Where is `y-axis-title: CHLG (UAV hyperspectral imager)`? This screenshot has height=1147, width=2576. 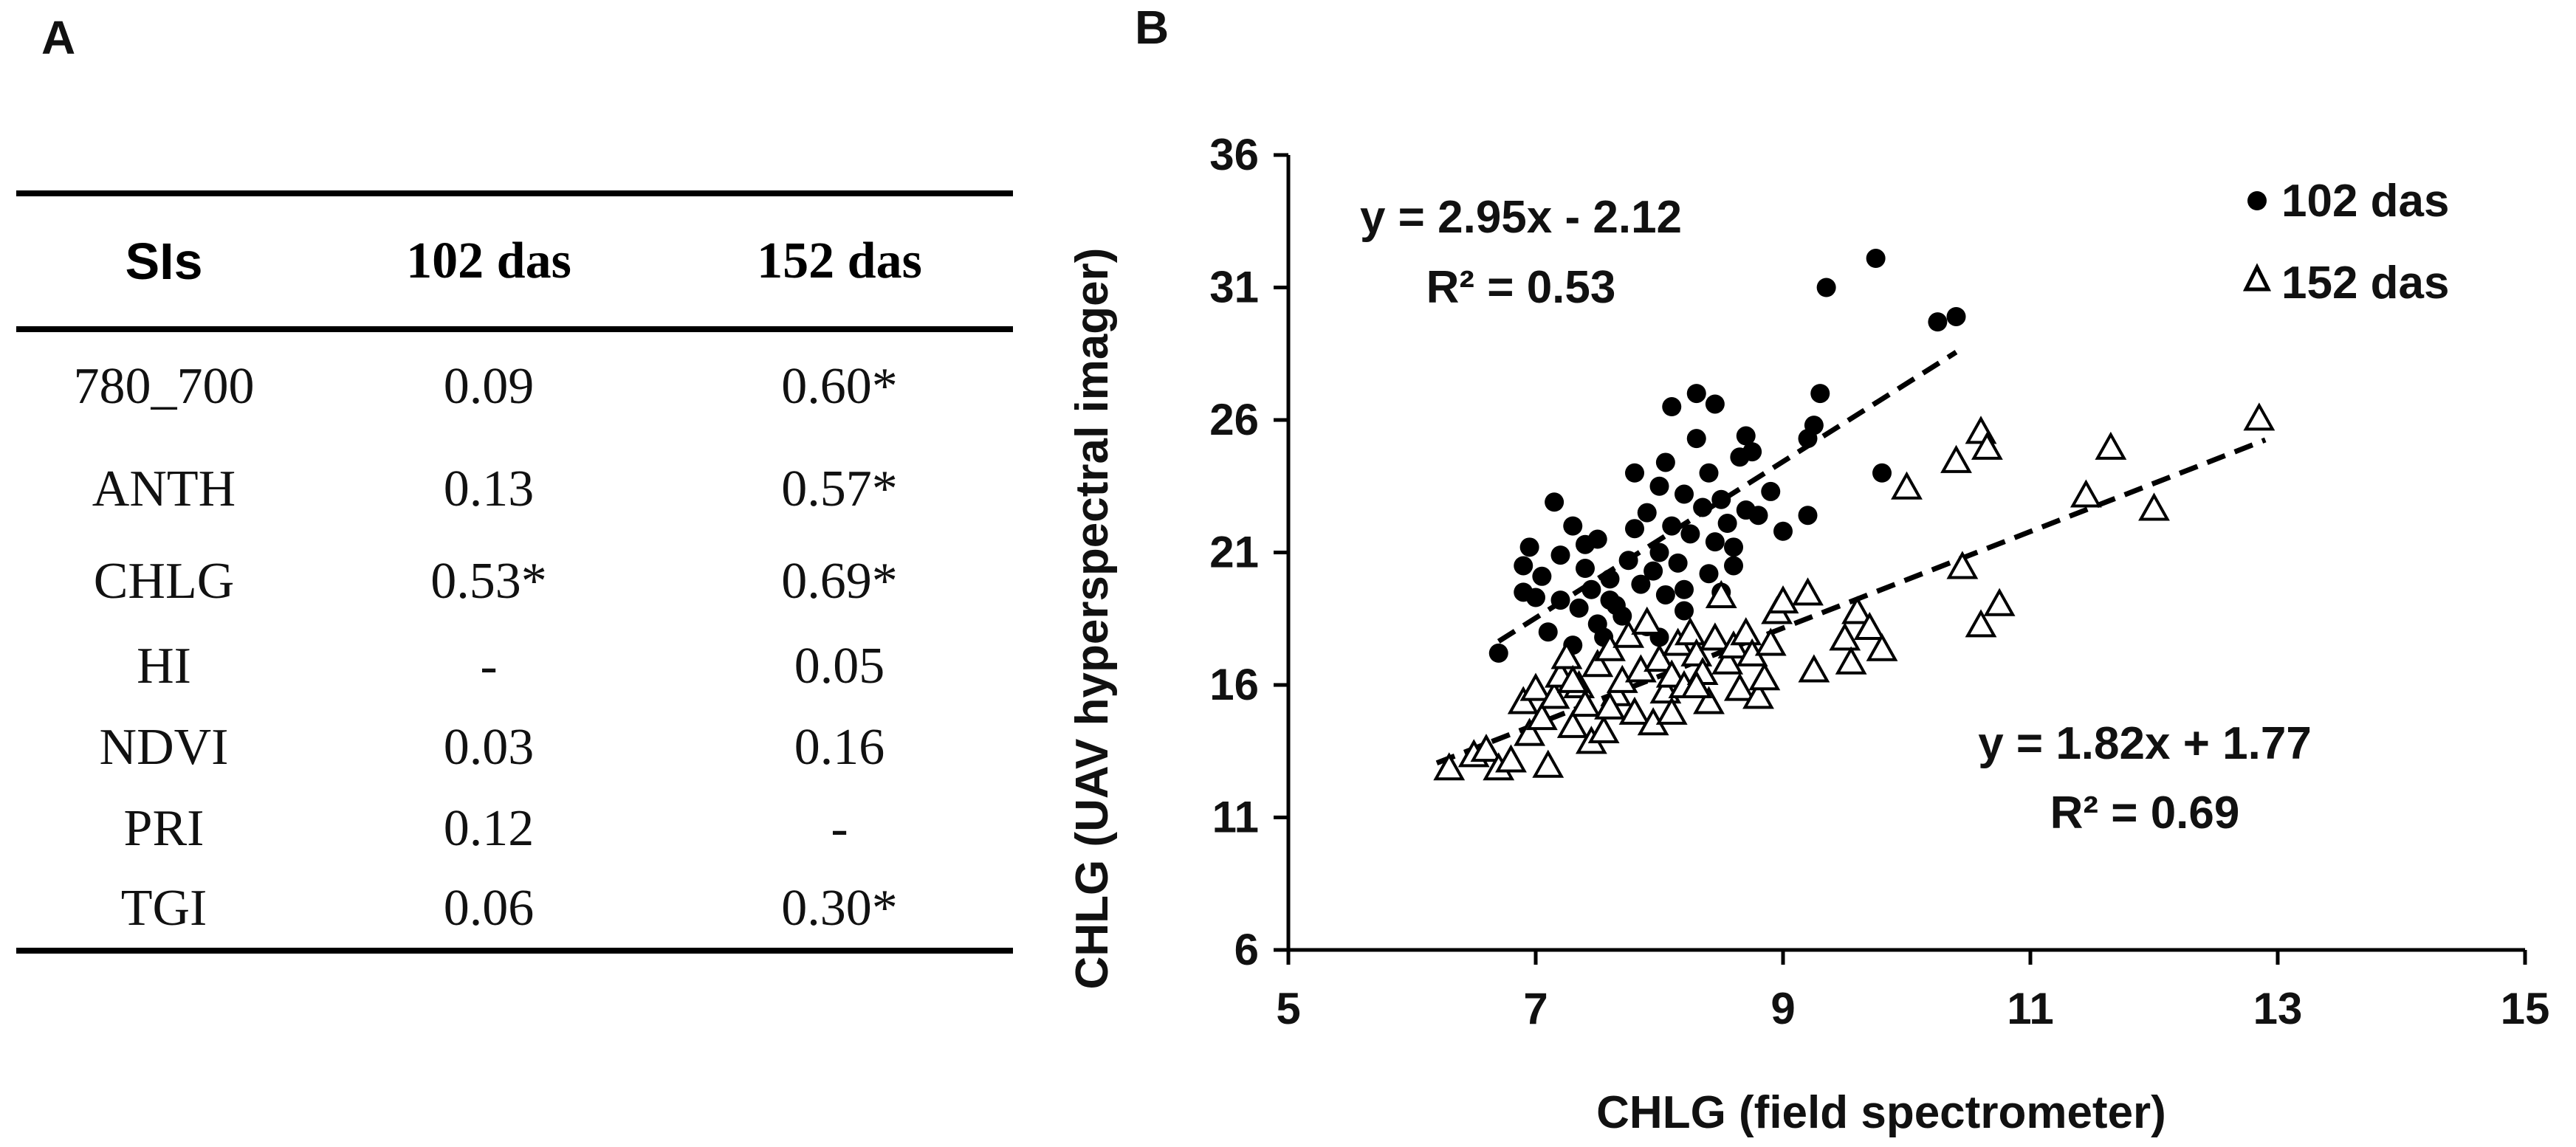
y-axis-title: CHLG (UAV hyperspectral imager) is located at coordinates (1092, 619).